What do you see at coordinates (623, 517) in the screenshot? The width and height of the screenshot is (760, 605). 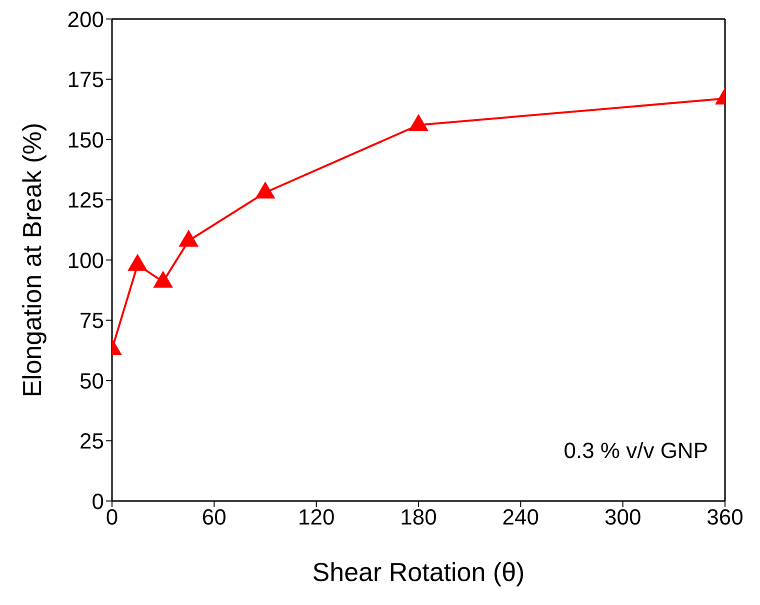 I see `x-tick-label: 300` at bounding box center [623, 517].